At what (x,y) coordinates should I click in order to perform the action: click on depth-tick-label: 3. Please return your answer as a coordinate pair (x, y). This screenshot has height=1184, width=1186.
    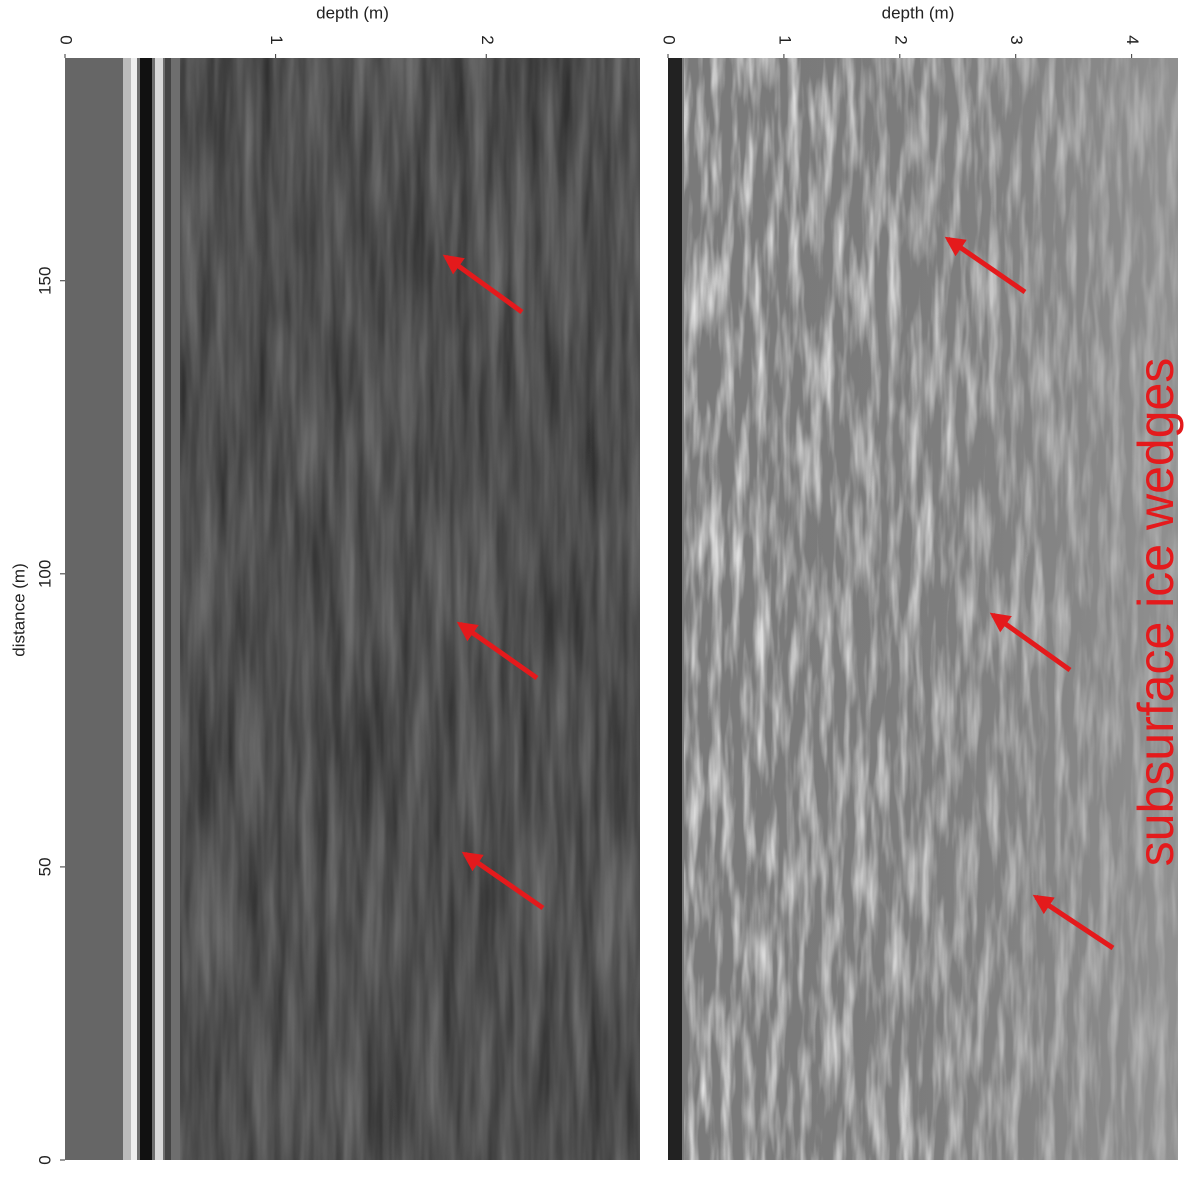
    Looking at the image, I should click on (1016, 39).